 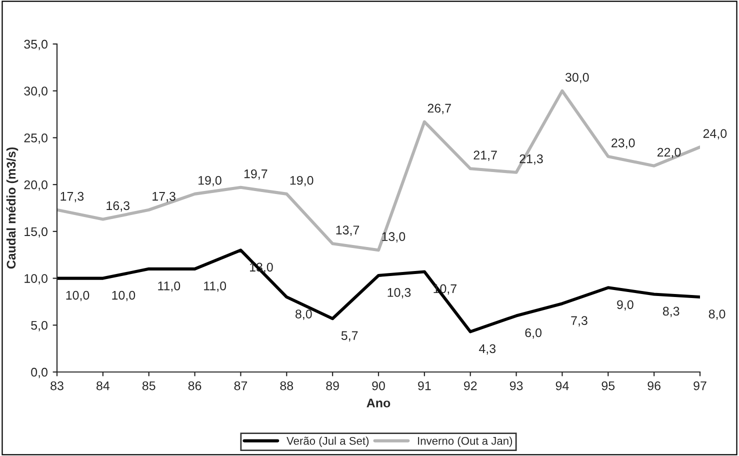 What do you see at coordinates (623, 143) in the screenshot?
I see `data-label: 23,0` at bounding box center [623, 143].